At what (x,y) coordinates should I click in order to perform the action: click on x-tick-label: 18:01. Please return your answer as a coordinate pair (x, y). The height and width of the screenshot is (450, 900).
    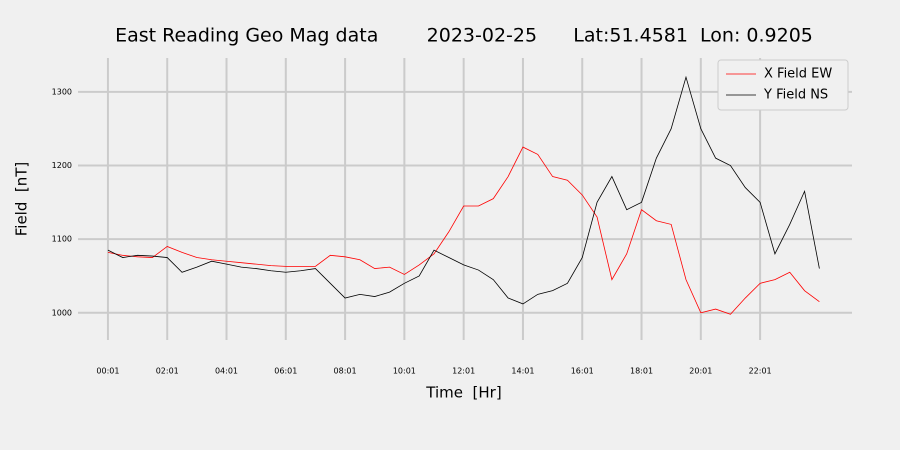
    Looking at the image, I should click on (641, 371).